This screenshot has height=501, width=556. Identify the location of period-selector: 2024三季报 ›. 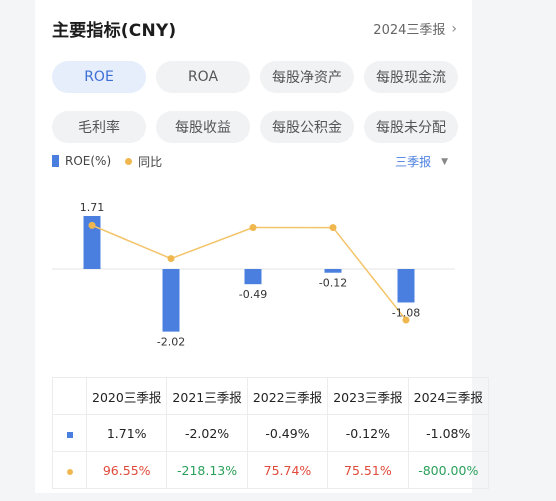
(415, 29).